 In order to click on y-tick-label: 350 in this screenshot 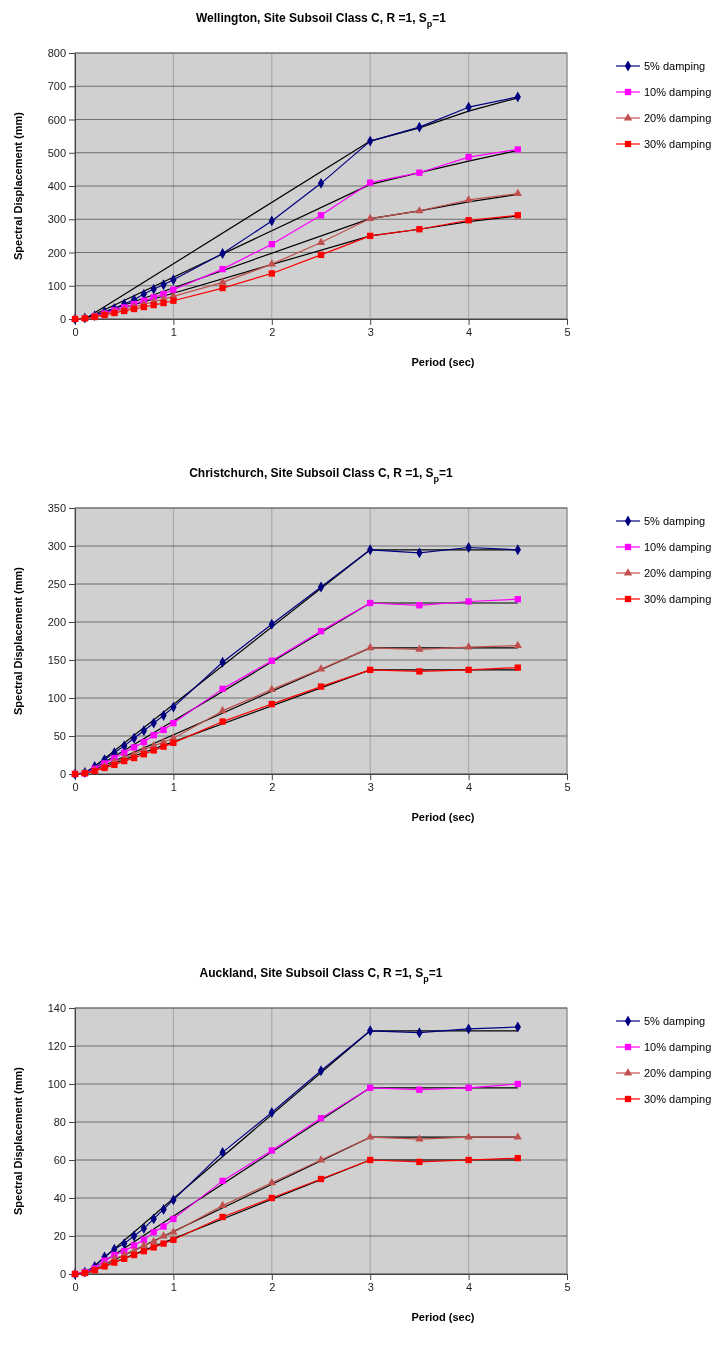, I will do `click(56, 508)`.